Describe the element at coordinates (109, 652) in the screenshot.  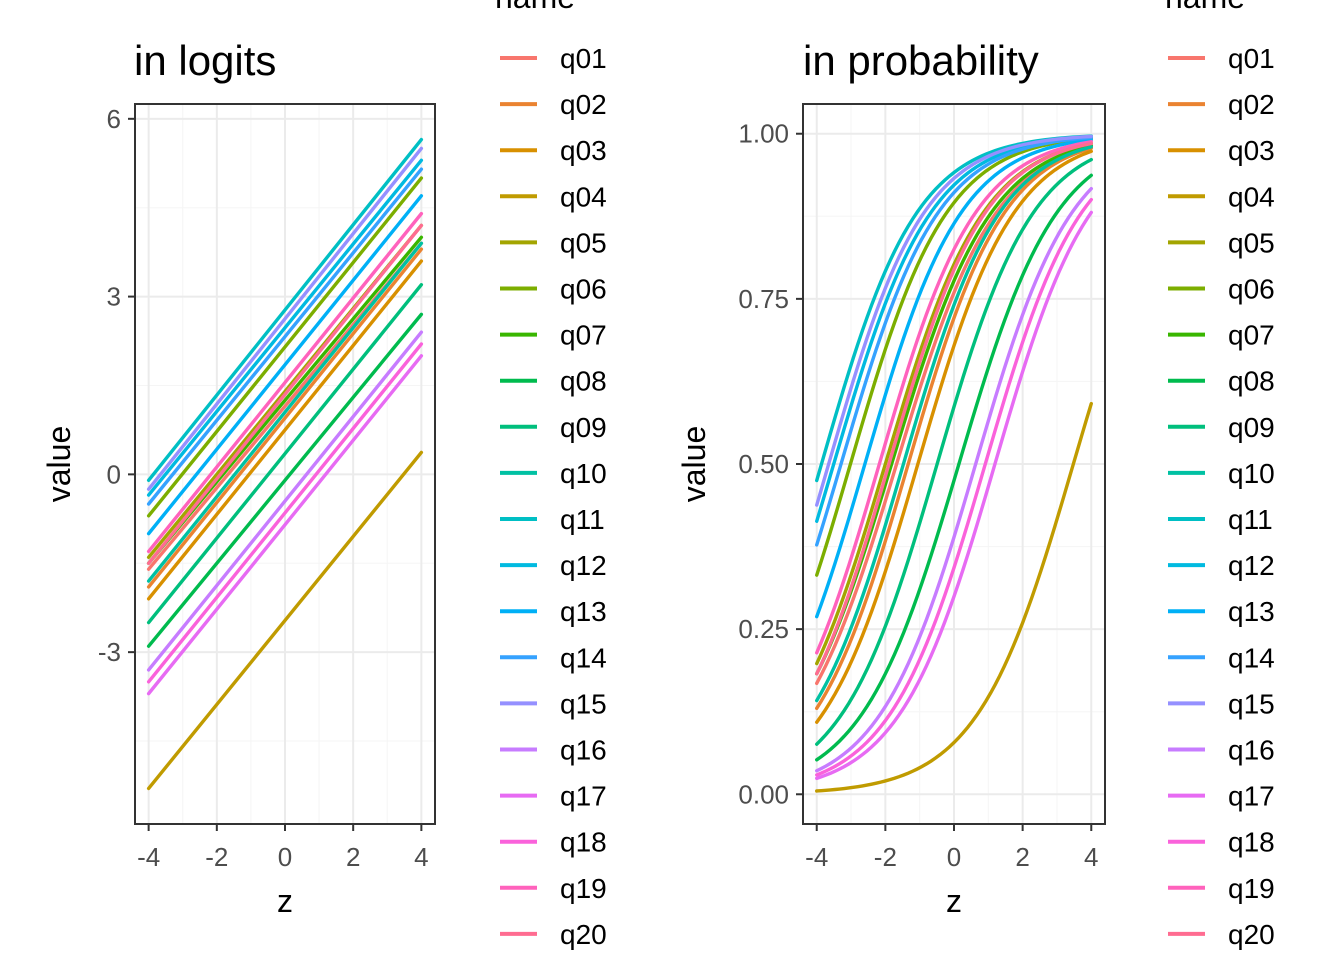
I see `y-tick-label: -3` at that location.